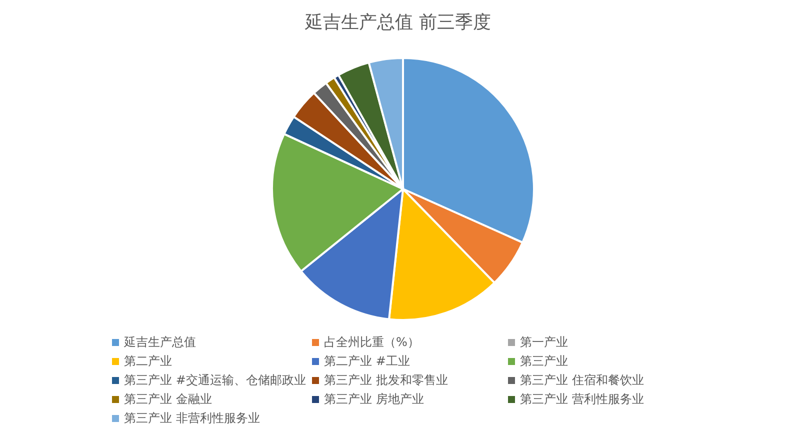  Describe the element at coordinates (160, 342) in the screenshot. I see `legend-label: 延吉生产总值` at that location.